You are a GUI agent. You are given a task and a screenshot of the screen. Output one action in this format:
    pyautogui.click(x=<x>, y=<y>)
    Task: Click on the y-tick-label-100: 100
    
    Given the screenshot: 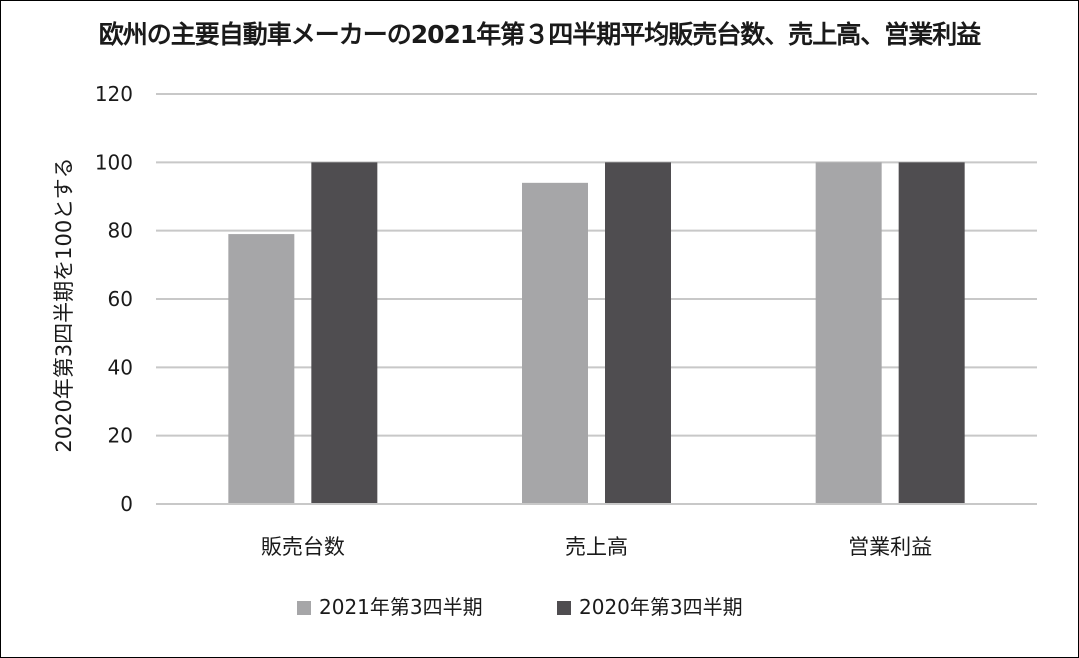 What is the action you would take?
    pyautogui.click(x=114, y=162)
    